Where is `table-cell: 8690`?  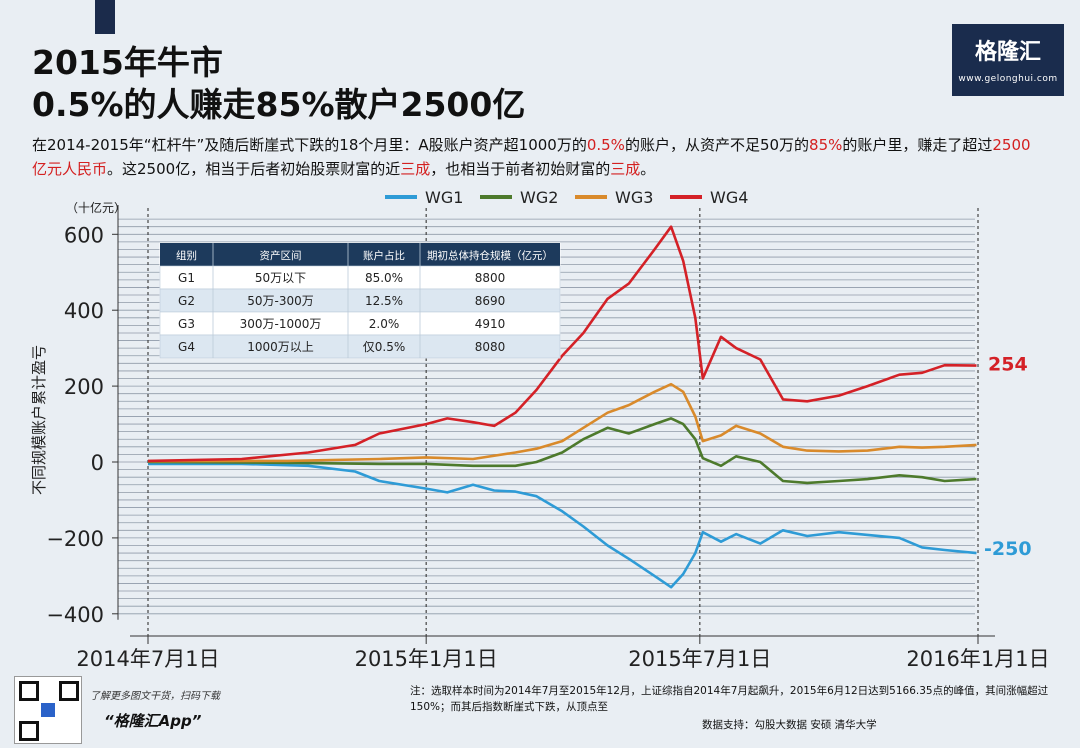 table-cell: 8690 is located at coordinates (490, 301).